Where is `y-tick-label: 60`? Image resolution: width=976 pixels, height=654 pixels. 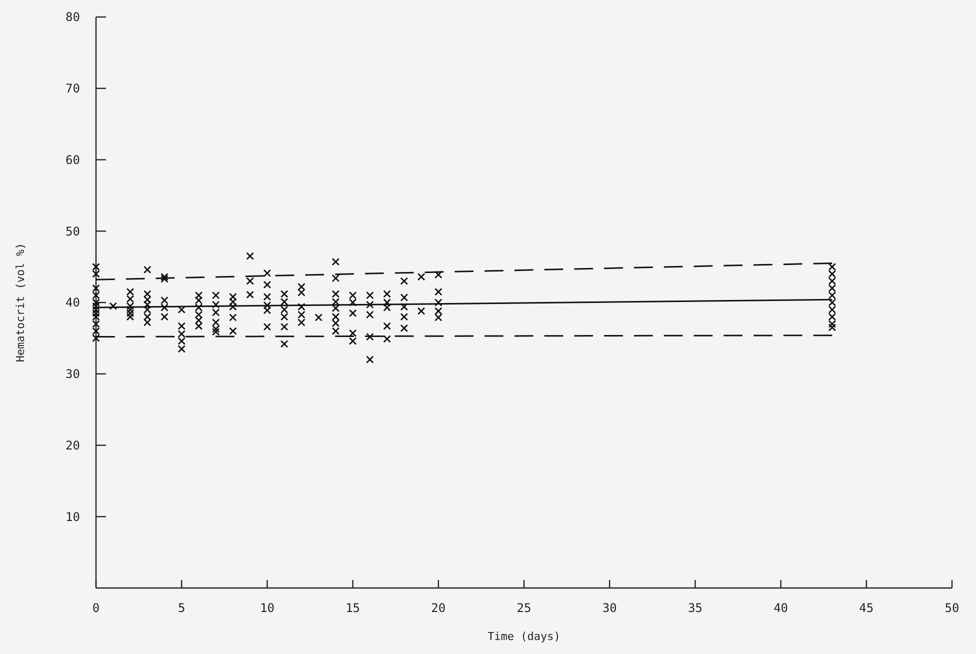 y-tick-label: 60 is located at coordinates (73, 159).